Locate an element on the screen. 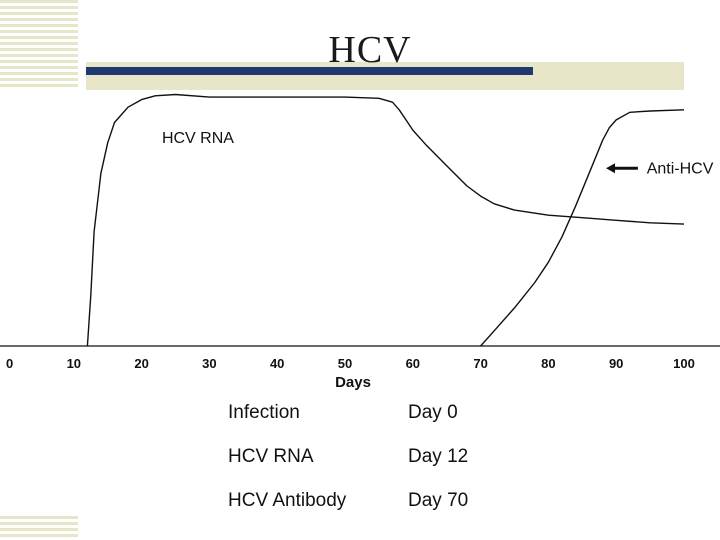  event-label: HCV Antibody is located at coordinates (287, 500).